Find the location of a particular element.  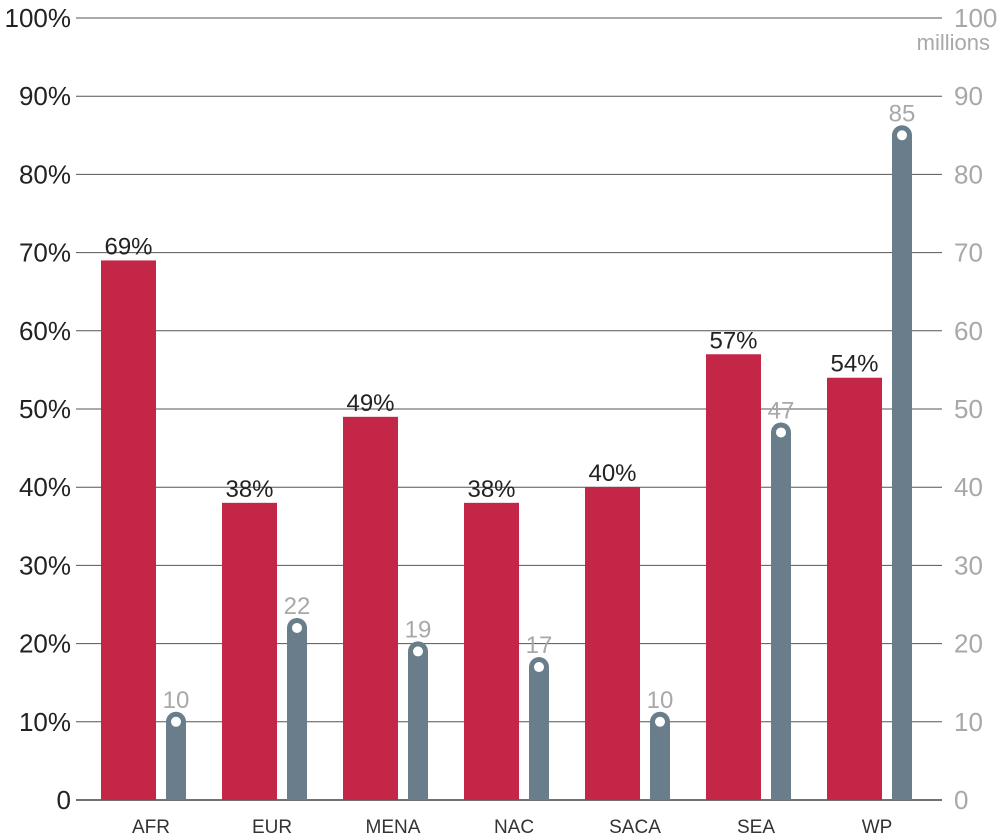

percent-value-label: 54% is located at coordinates (854, 364).